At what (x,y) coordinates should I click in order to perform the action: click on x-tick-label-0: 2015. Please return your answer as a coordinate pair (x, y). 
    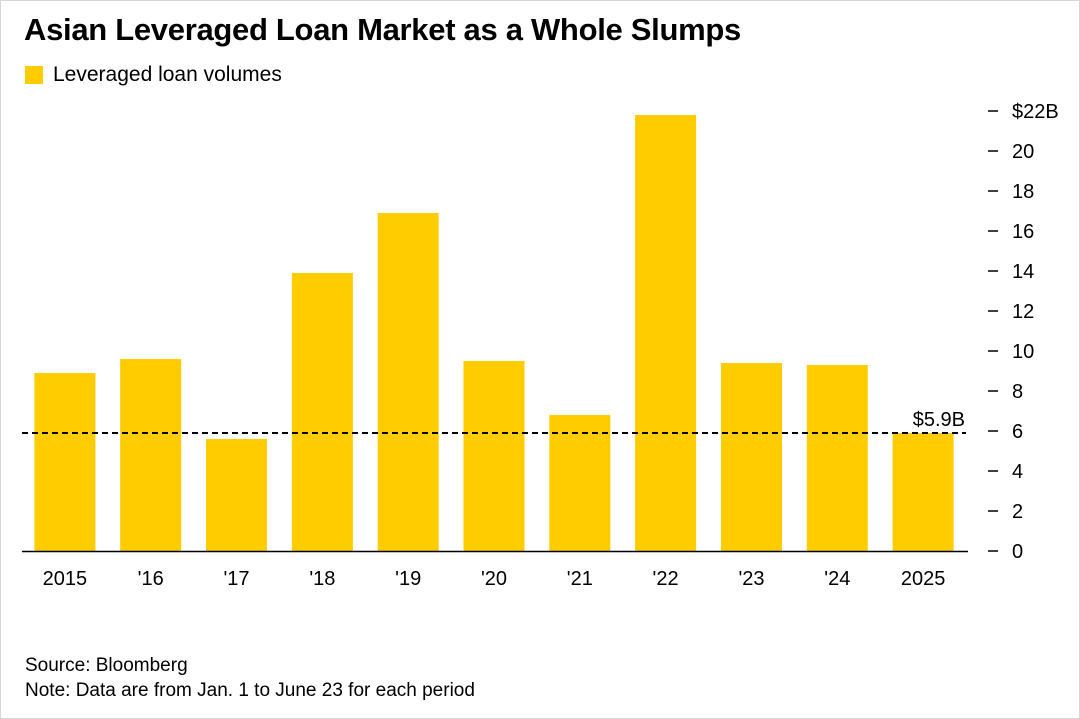
    Looking at the image, I should click on (65, 579).